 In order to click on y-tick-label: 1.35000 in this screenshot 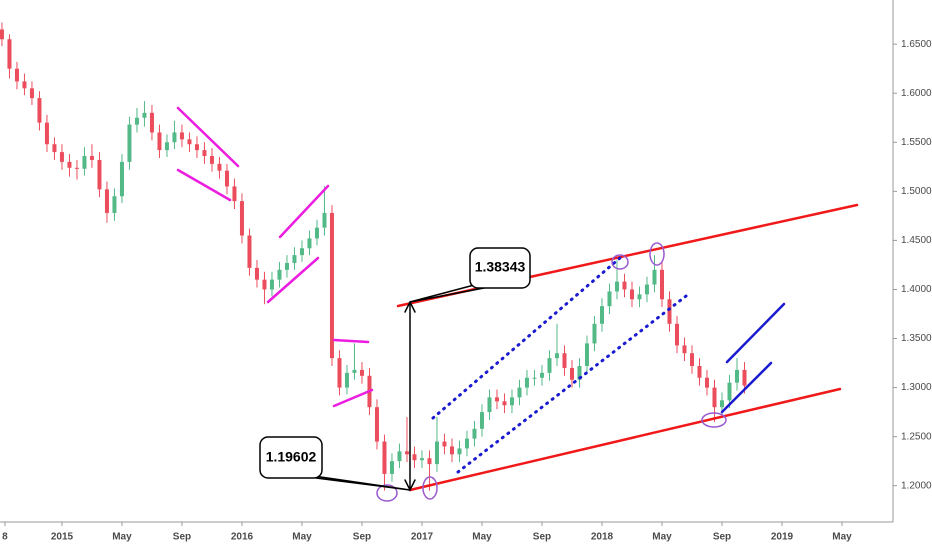, I will do `click(916, 338)`.